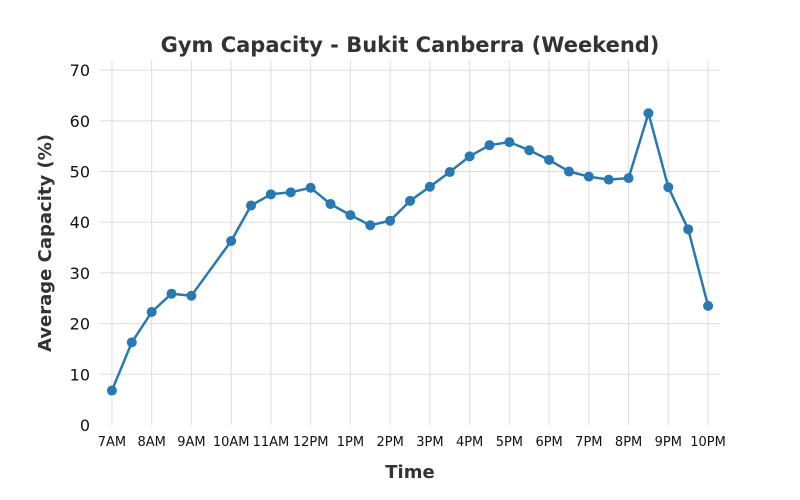 This screenshot has width=800, height=500. Describe the element at coordinates (588, 442) in the screenshot. I see `x-tick-label: 7PM` at that location.